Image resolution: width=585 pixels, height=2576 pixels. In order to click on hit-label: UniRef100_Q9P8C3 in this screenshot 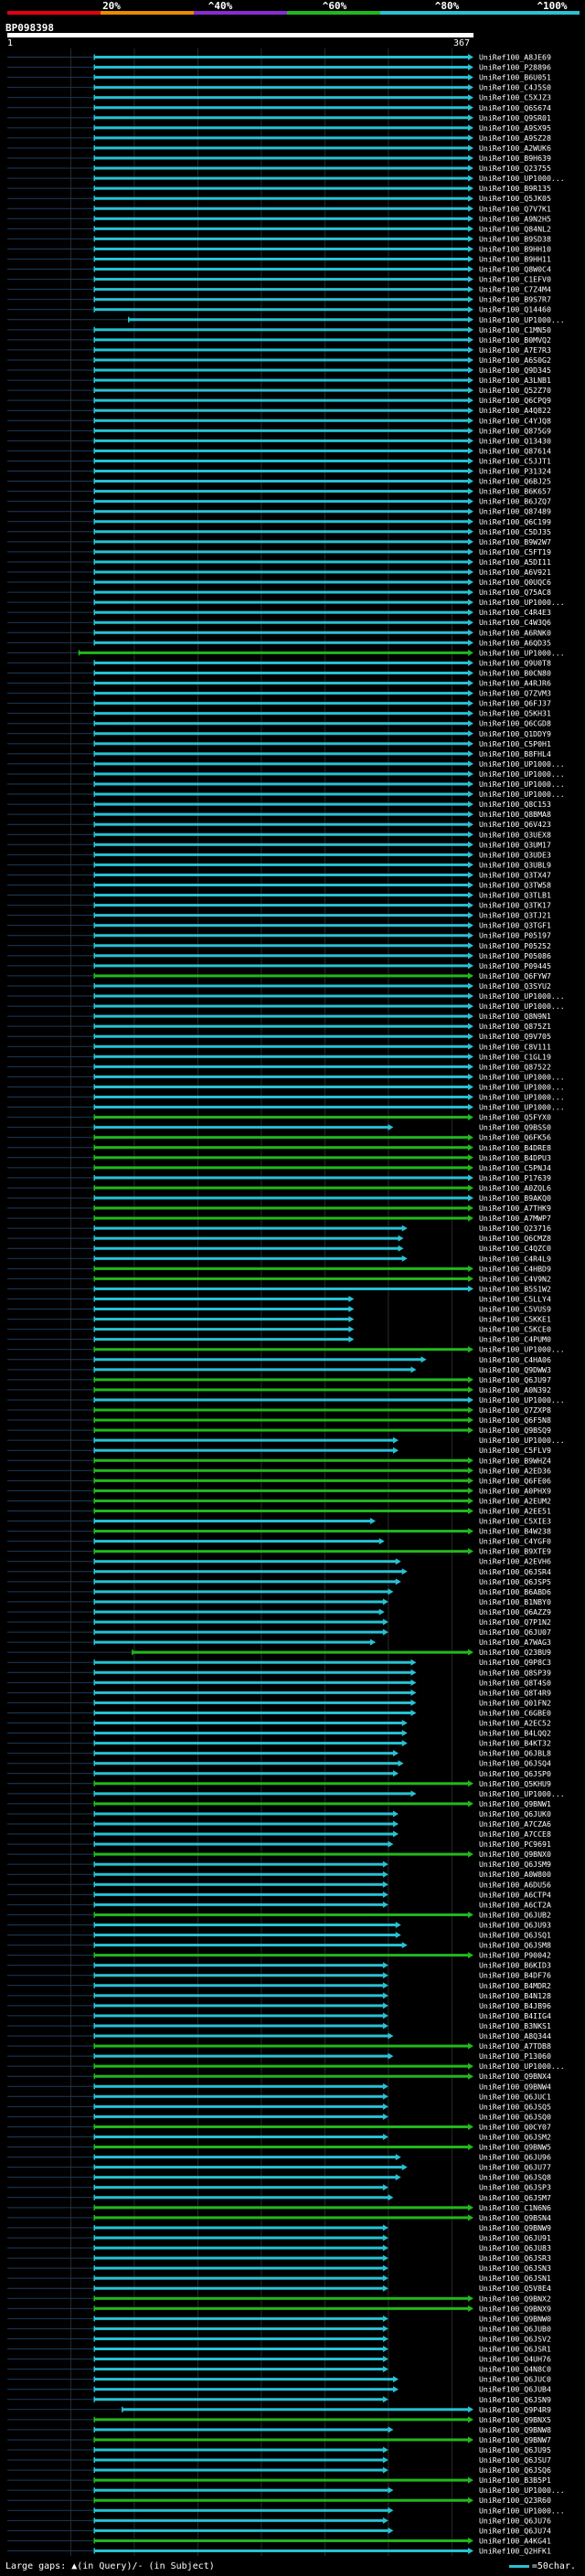, I will do `click(515, 1662)`.